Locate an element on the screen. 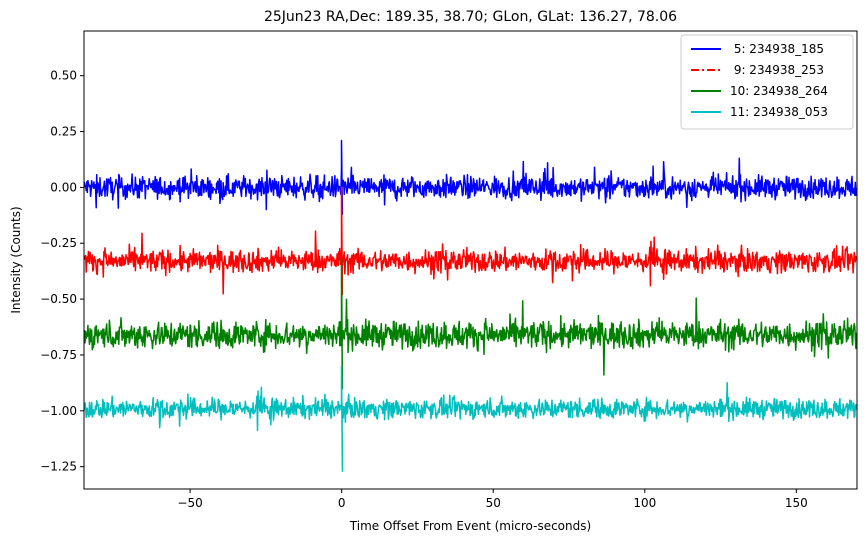 The width and height of the screenshot is (866, 545). x-tick-label: 50 is located at coordinates (493, 503).